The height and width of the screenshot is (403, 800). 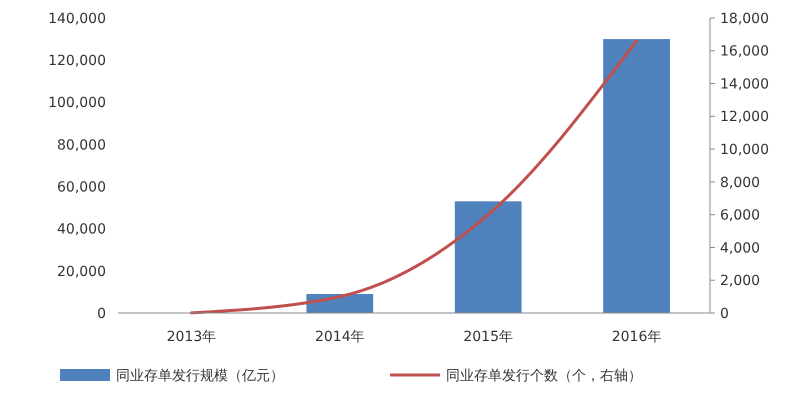 What do you see at coordinates (77, 18) in the screenshot?
I see `y-tick-label: 140,000` at bounding box center [77, 18].